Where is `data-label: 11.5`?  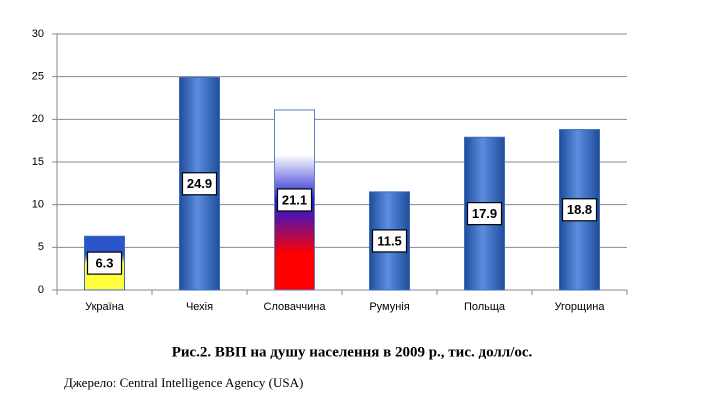 data-label: 11.5 is located at coordinates (389, 240).